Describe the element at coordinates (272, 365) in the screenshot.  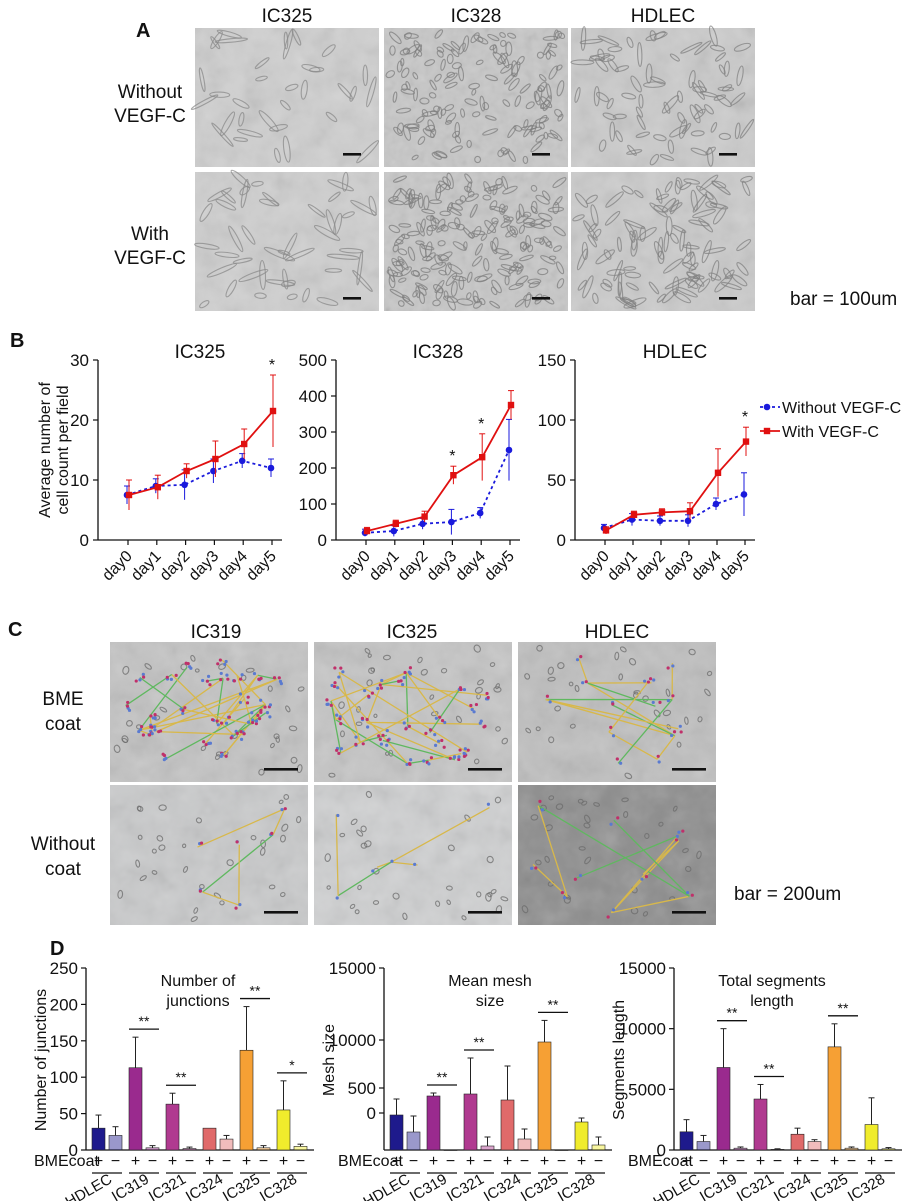
I see `significance-star: *` at that location.